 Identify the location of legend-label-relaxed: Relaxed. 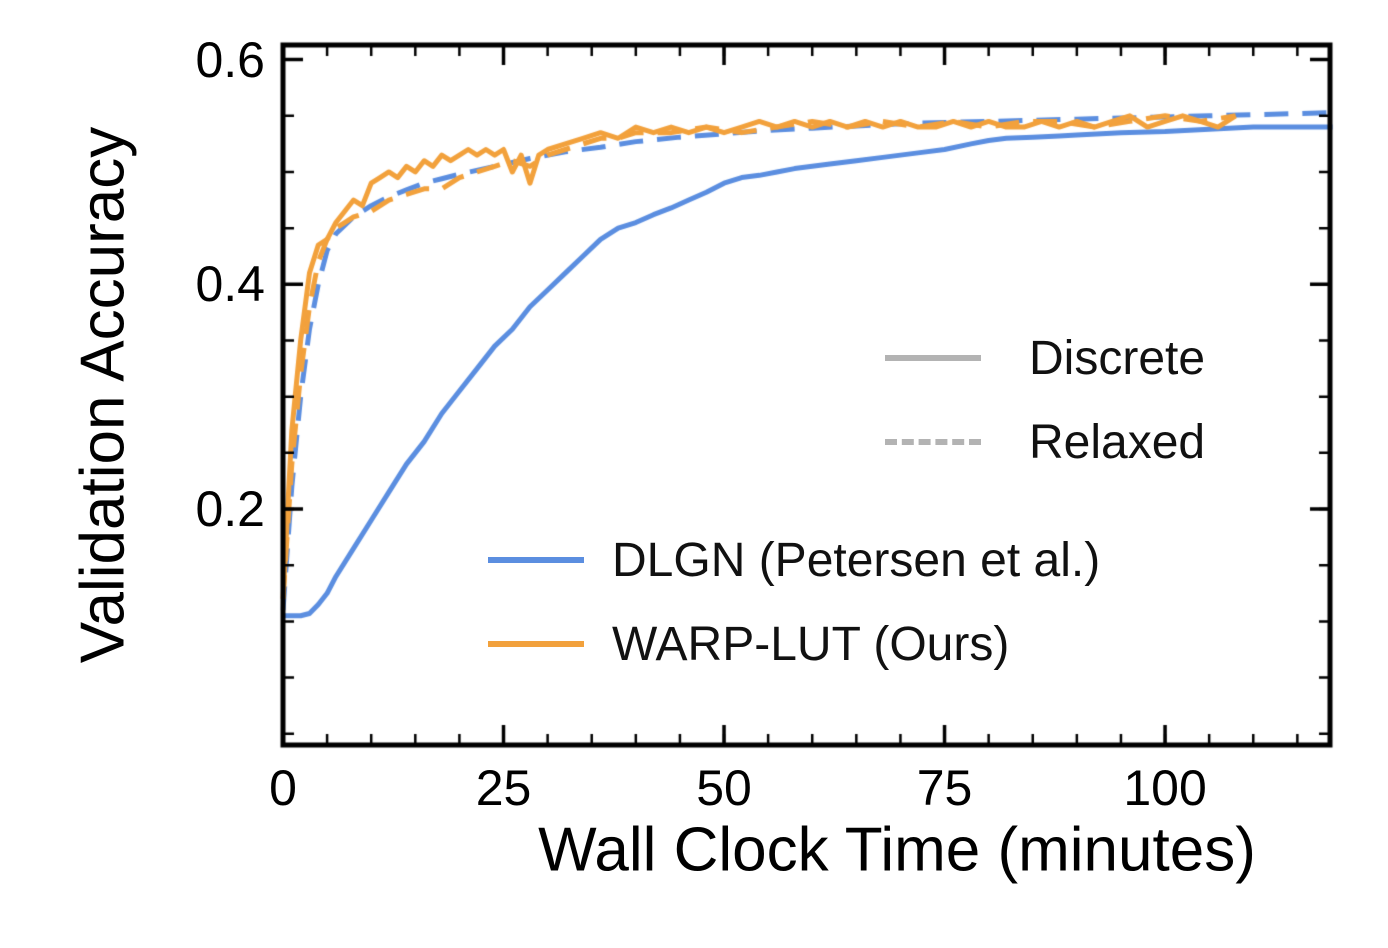
(1117, 442).